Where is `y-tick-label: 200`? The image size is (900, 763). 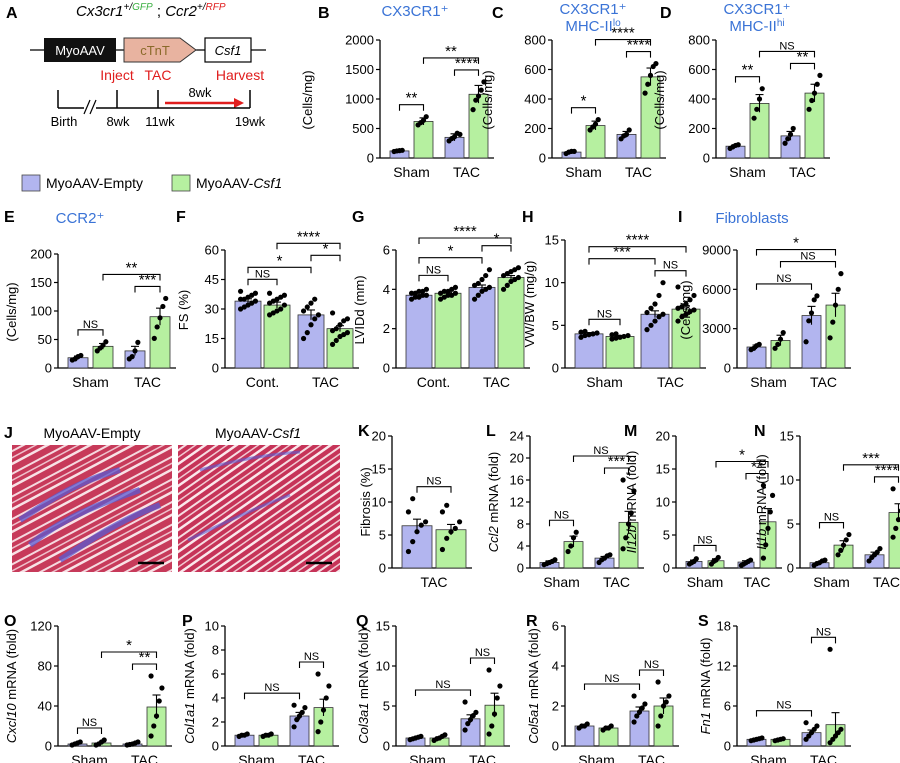
y-tick-label: 200 is located at coordinates (699, 128).